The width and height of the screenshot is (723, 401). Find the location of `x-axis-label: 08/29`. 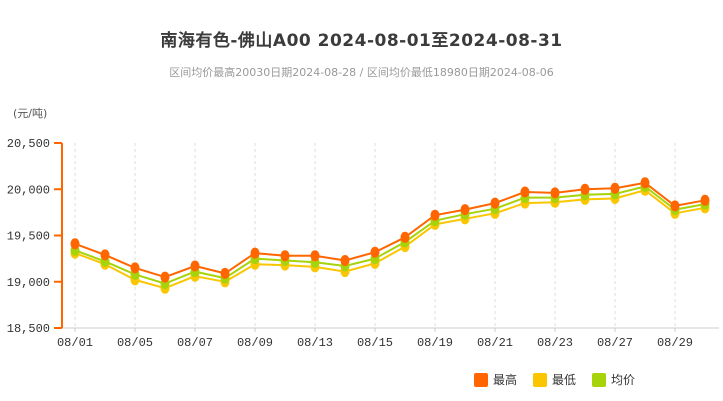

x-axis-label: 08/29 is located at coordinates (675, 343).